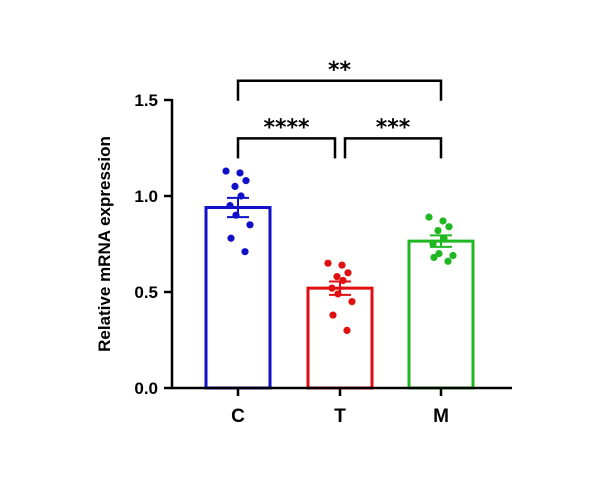  Describe the element at coordinates (146, 388) in the screenshot. I see `y-tick-label: 0.0` at that location.